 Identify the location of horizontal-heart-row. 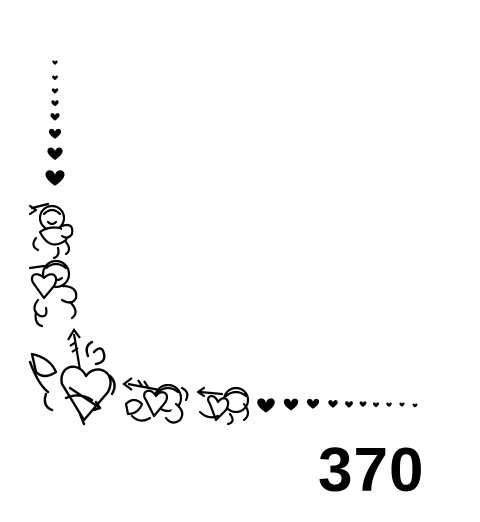
(337, 405).